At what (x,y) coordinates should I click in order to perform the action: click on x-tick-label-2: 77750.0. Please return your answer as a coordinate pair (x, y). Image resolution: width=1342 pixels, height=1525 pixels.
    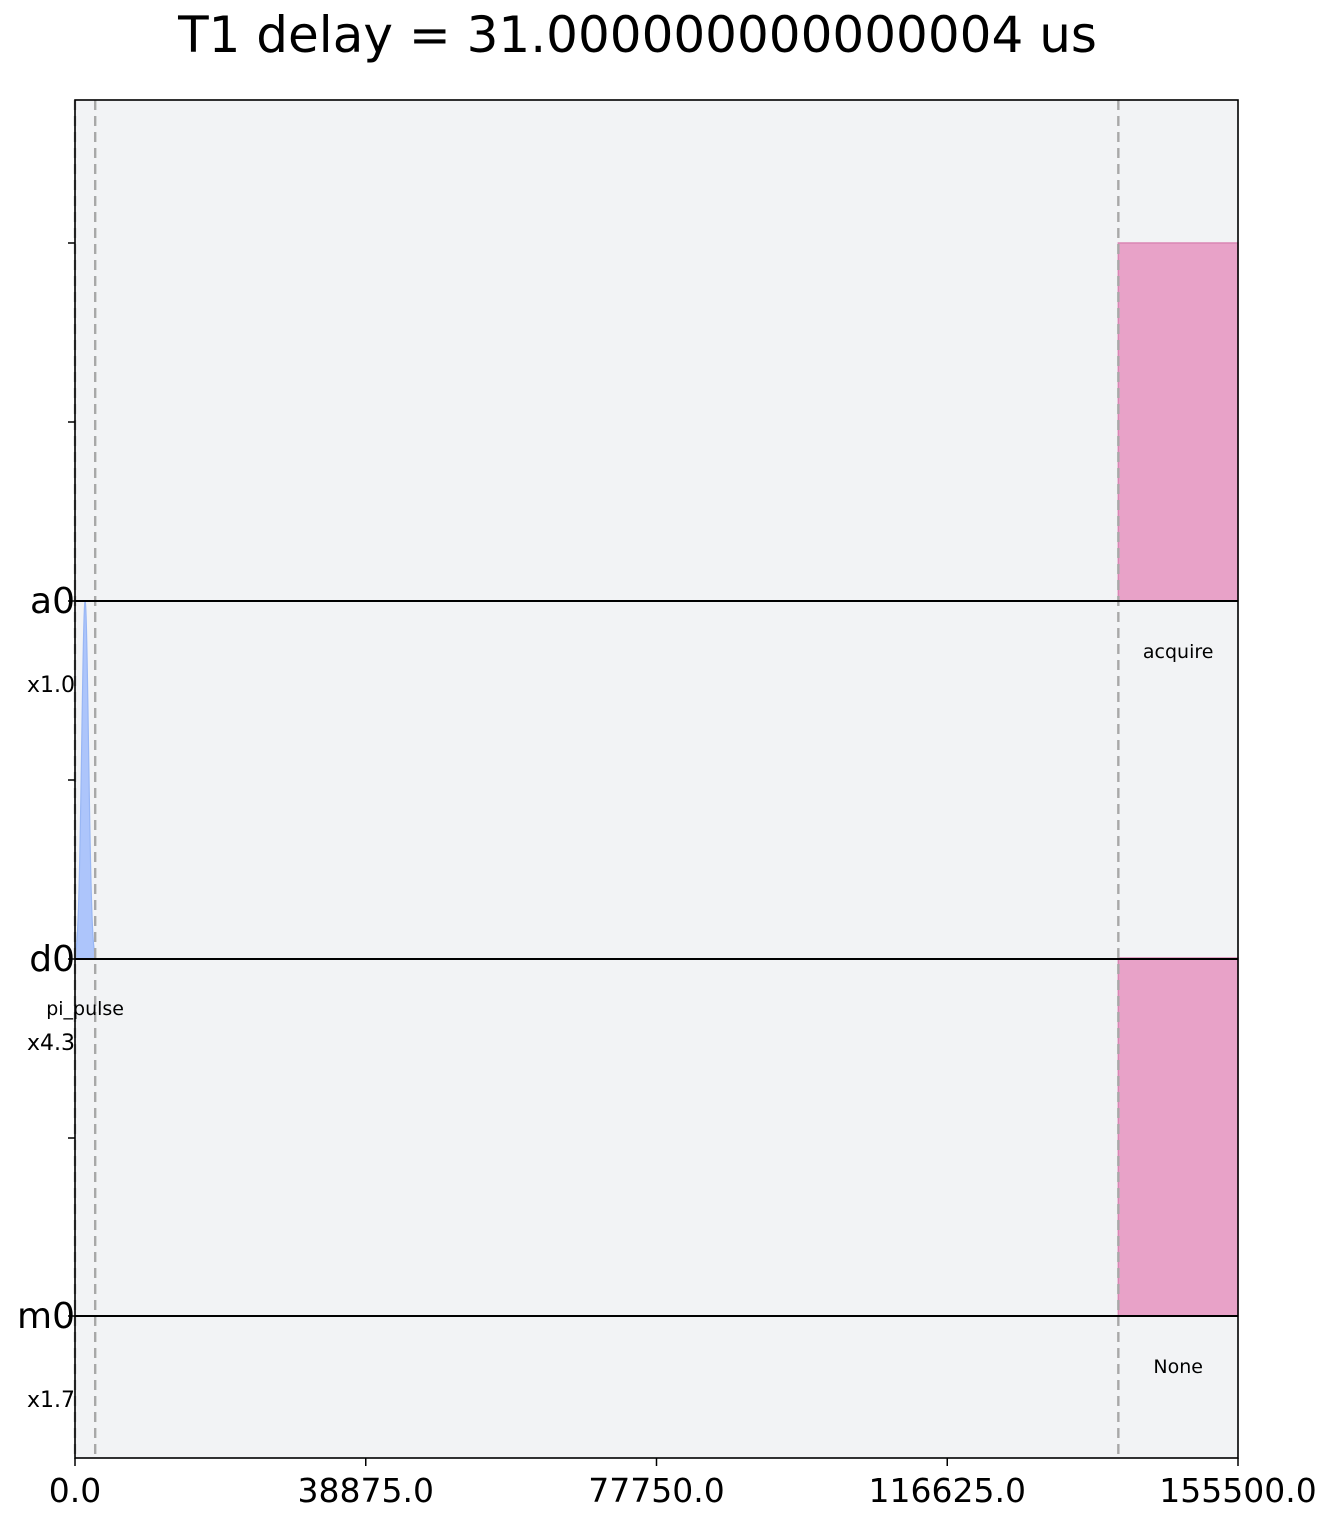
    Looking at the image, I should click on (656, 1490).